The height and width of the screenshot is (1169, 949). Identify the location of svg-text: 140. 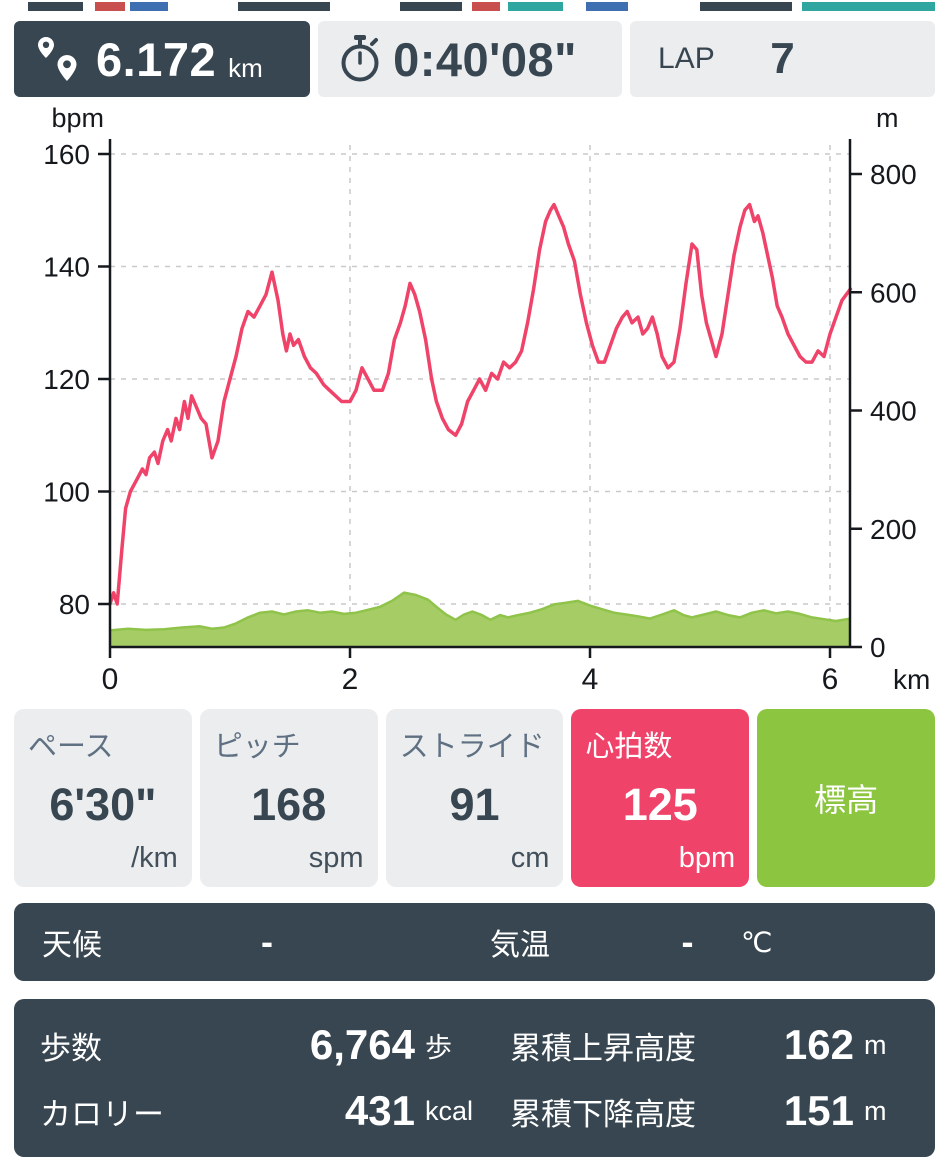
(66, 267).